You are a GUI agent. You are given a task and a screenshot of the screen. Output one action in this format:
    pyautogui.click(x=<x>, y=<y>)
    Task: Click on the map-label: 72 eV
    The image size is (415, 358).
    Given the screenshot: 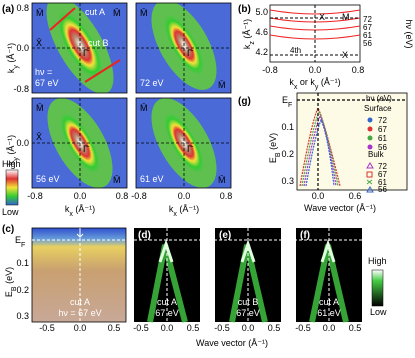 What is the action you would take?
    pyautogui.click(x=152, y=83)
    